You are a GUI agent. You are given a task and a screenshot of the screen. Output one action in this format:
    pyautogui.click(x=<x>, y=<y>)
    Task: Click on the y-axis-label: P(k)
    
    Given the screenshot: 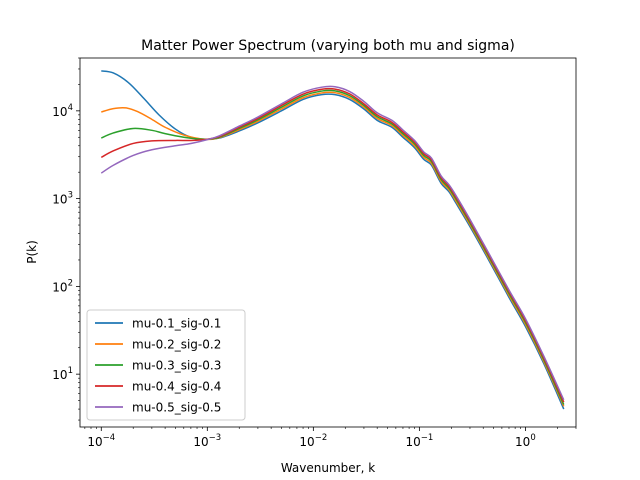 What is the action you would take?
    pyautogui.click(x=32, y=252)
    